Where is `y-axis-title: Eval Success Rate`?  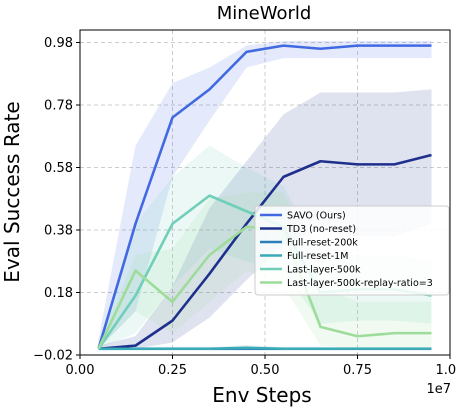 y-axis-title: Eval Success Rate is located at coordinates (12, 191).